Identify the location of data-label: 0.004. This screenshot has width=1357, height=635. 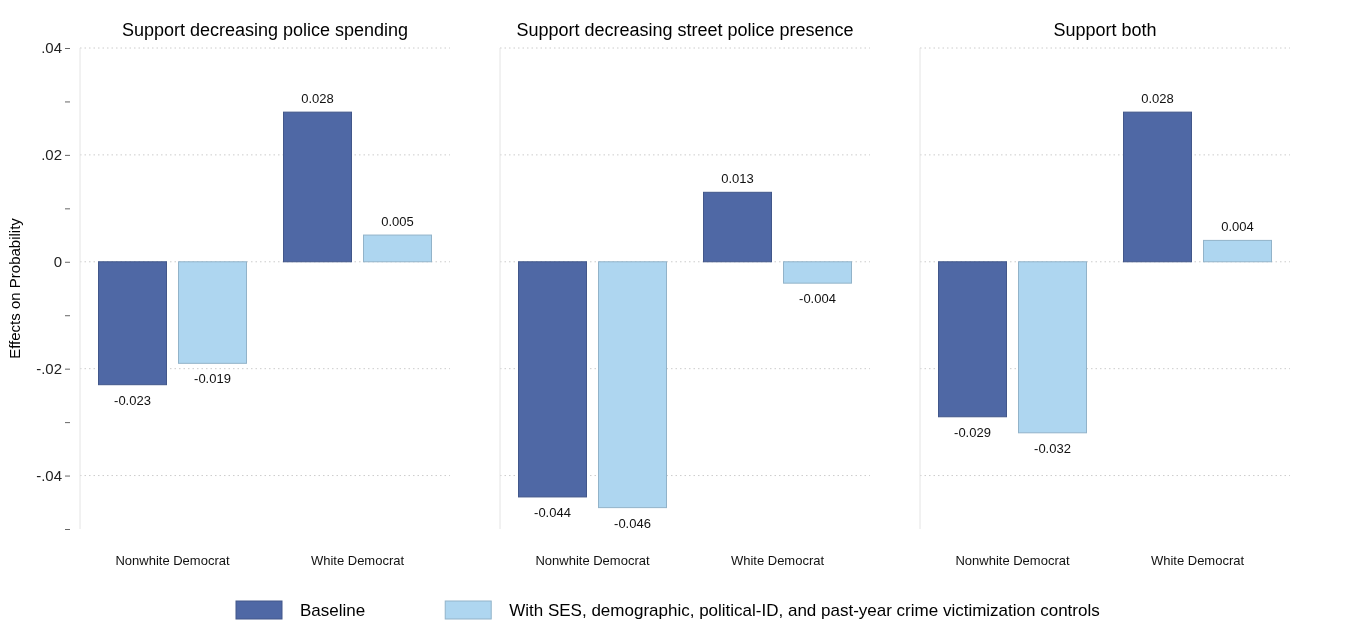
(1237, 227).